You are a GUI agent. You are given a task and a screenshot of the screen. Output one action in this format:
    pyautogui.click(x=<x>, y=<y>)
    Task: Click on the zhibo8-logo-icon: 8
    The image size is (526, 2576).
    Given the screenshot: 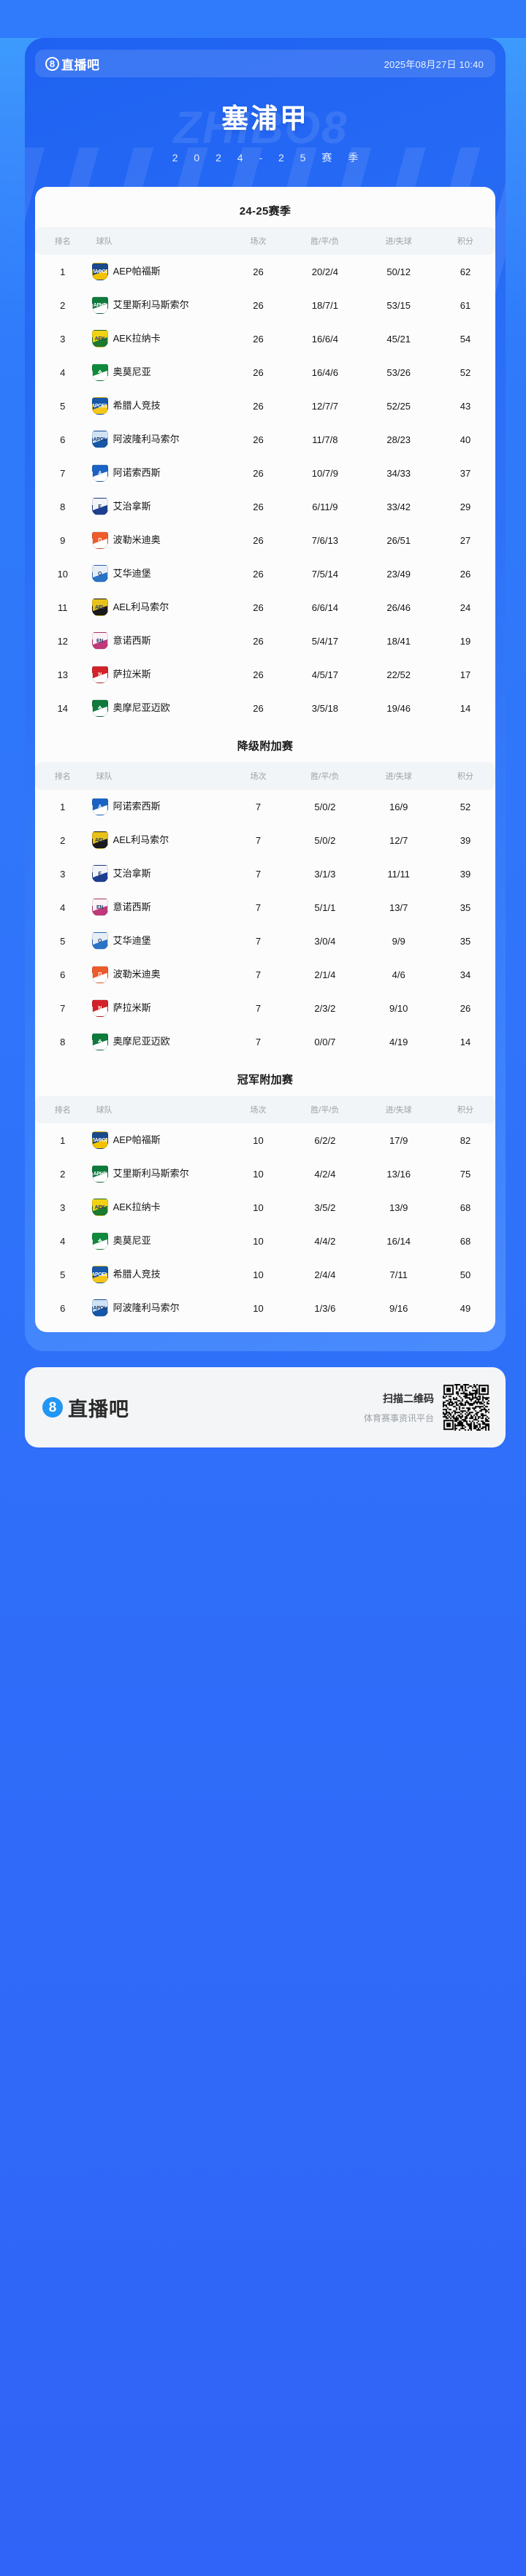 What is the action you would take?
    pyautogui.click(x=52, y=63)
    